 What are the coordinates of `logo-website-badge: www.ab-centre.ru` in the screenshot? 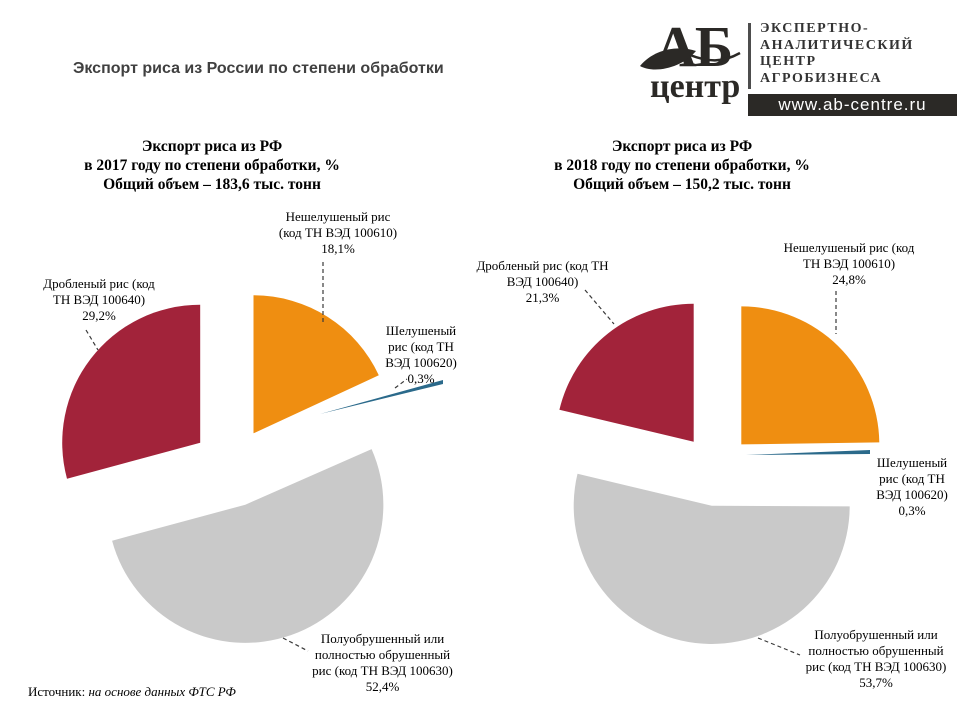 It's located at (852, 105).